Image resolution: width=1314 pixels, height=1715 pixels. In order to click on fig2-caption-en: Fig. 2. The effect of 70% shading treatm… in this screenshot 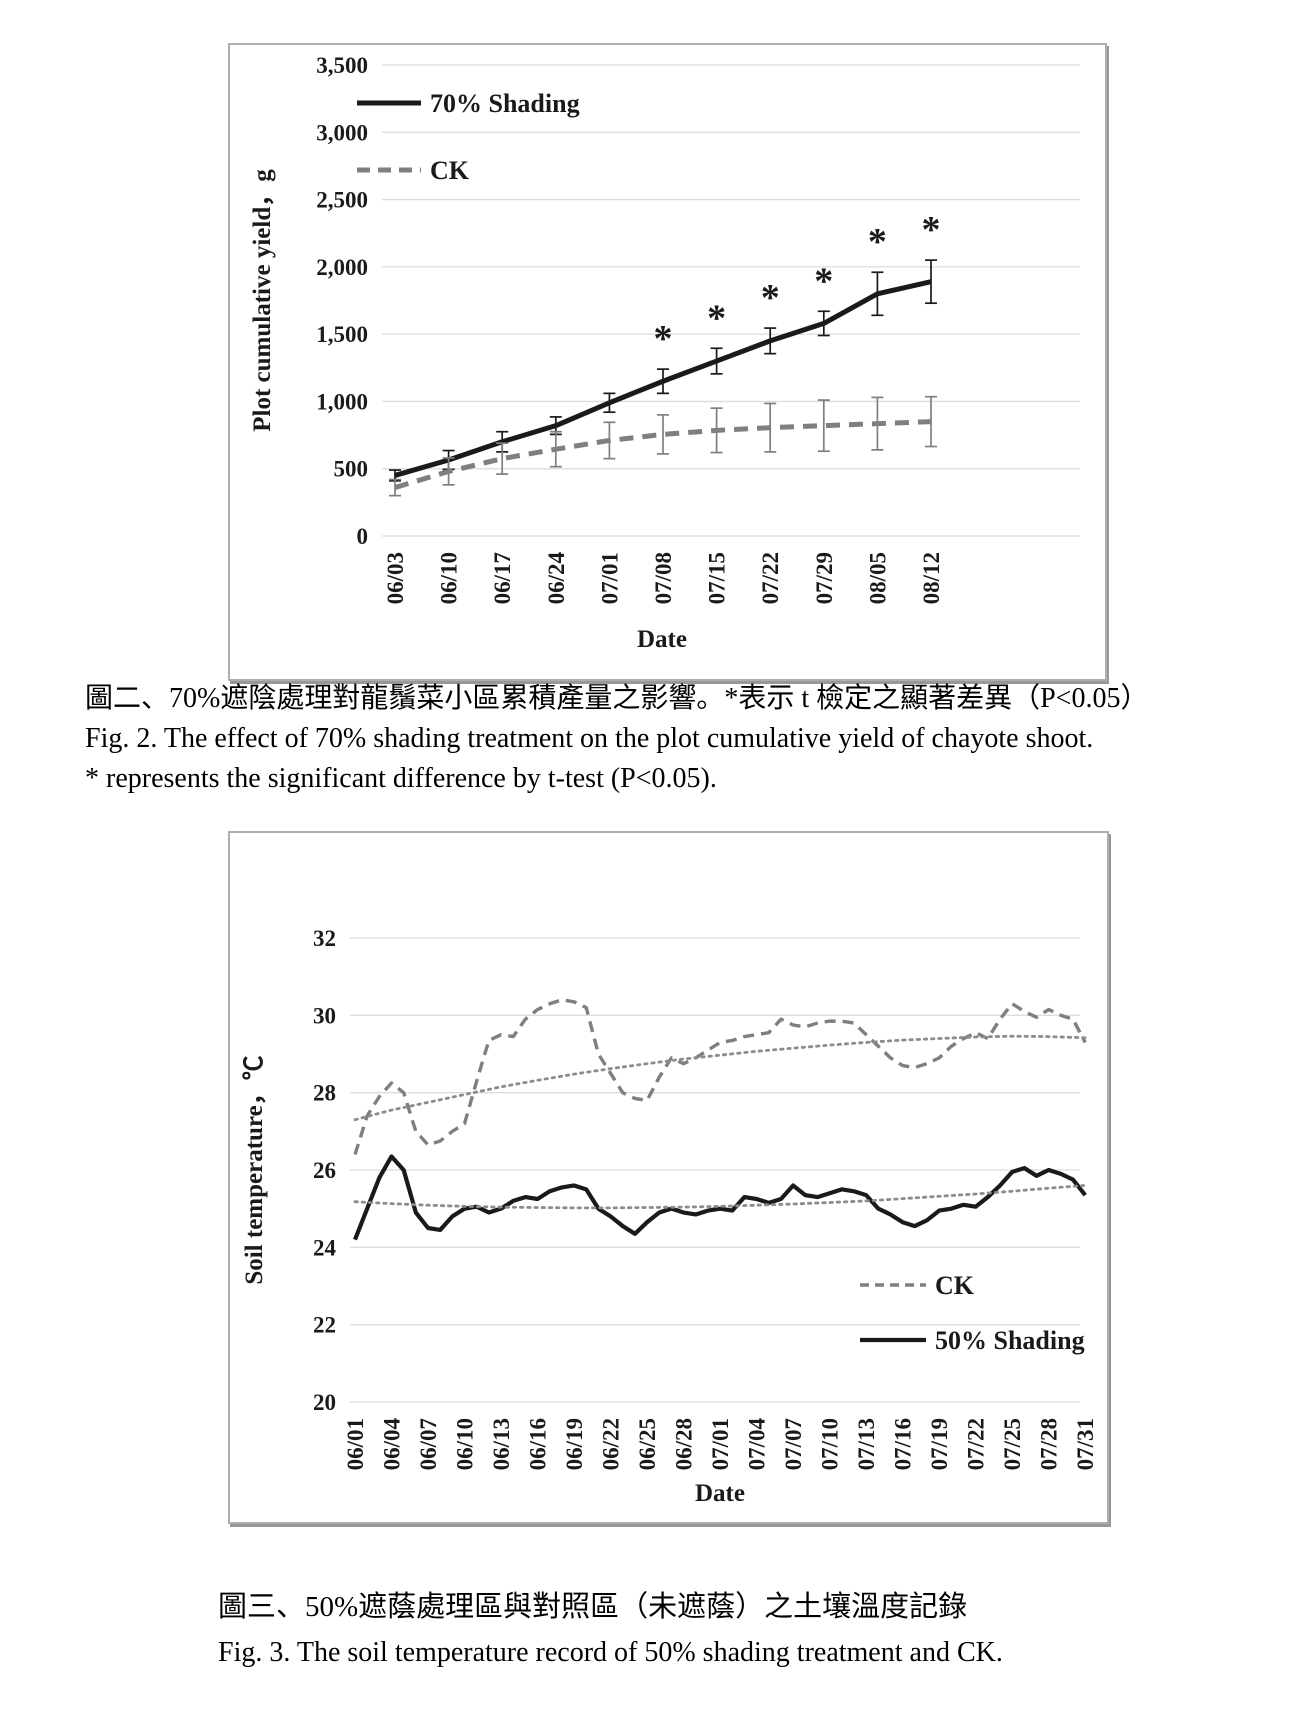, I will do `click(589, 738)`.